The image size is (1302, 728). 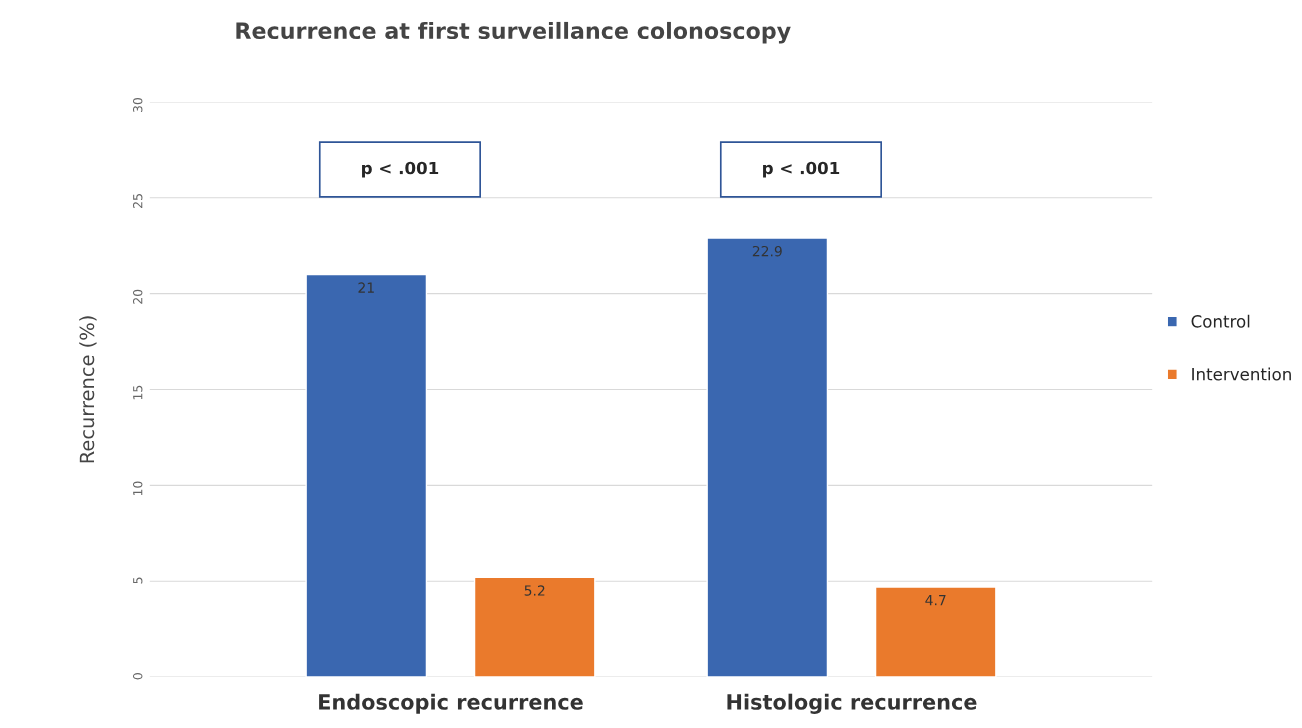 I want to click on data-label: 21, so click(x=366, y=287).